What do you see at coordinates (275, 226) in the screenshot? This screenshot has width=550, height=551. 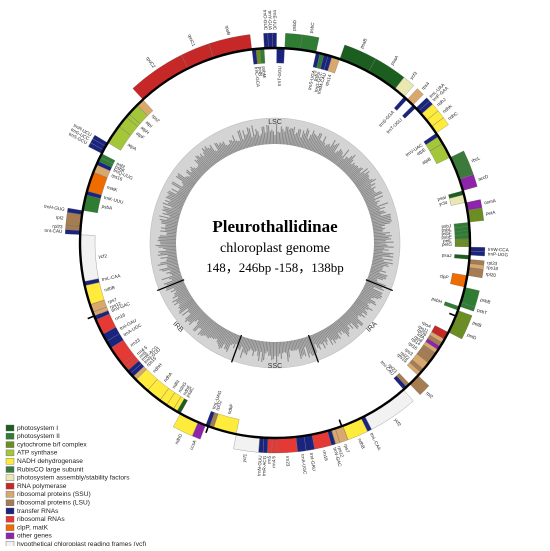 I see `title: Pleurothallidinae` at bounding box center [275, 226].